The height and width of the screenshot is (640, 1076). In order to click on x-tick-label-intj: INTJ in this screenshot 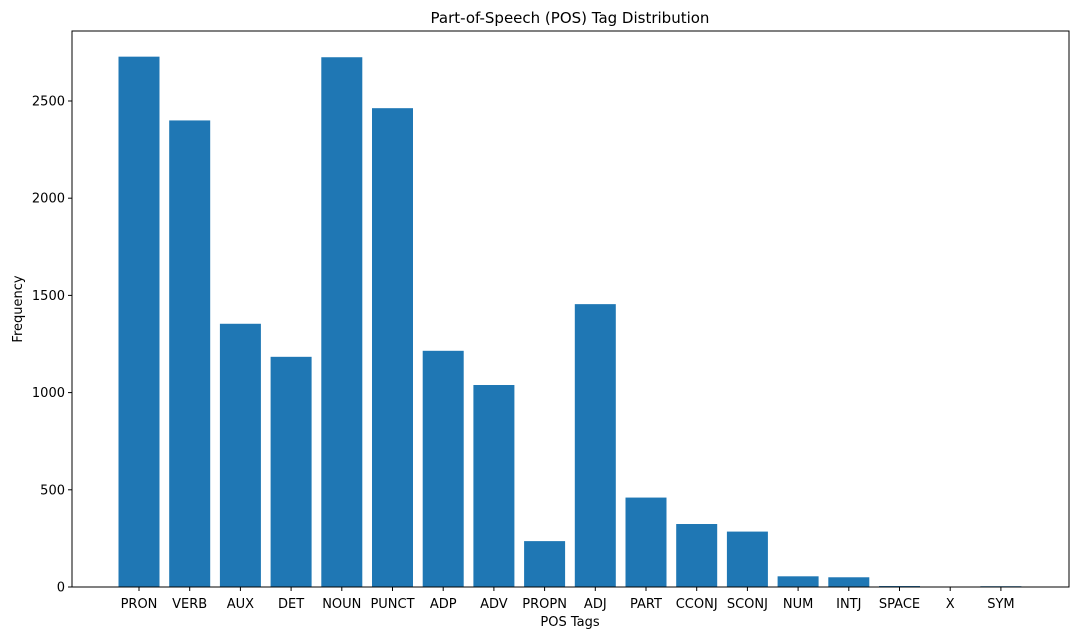, I will do `click(848, 604)`.